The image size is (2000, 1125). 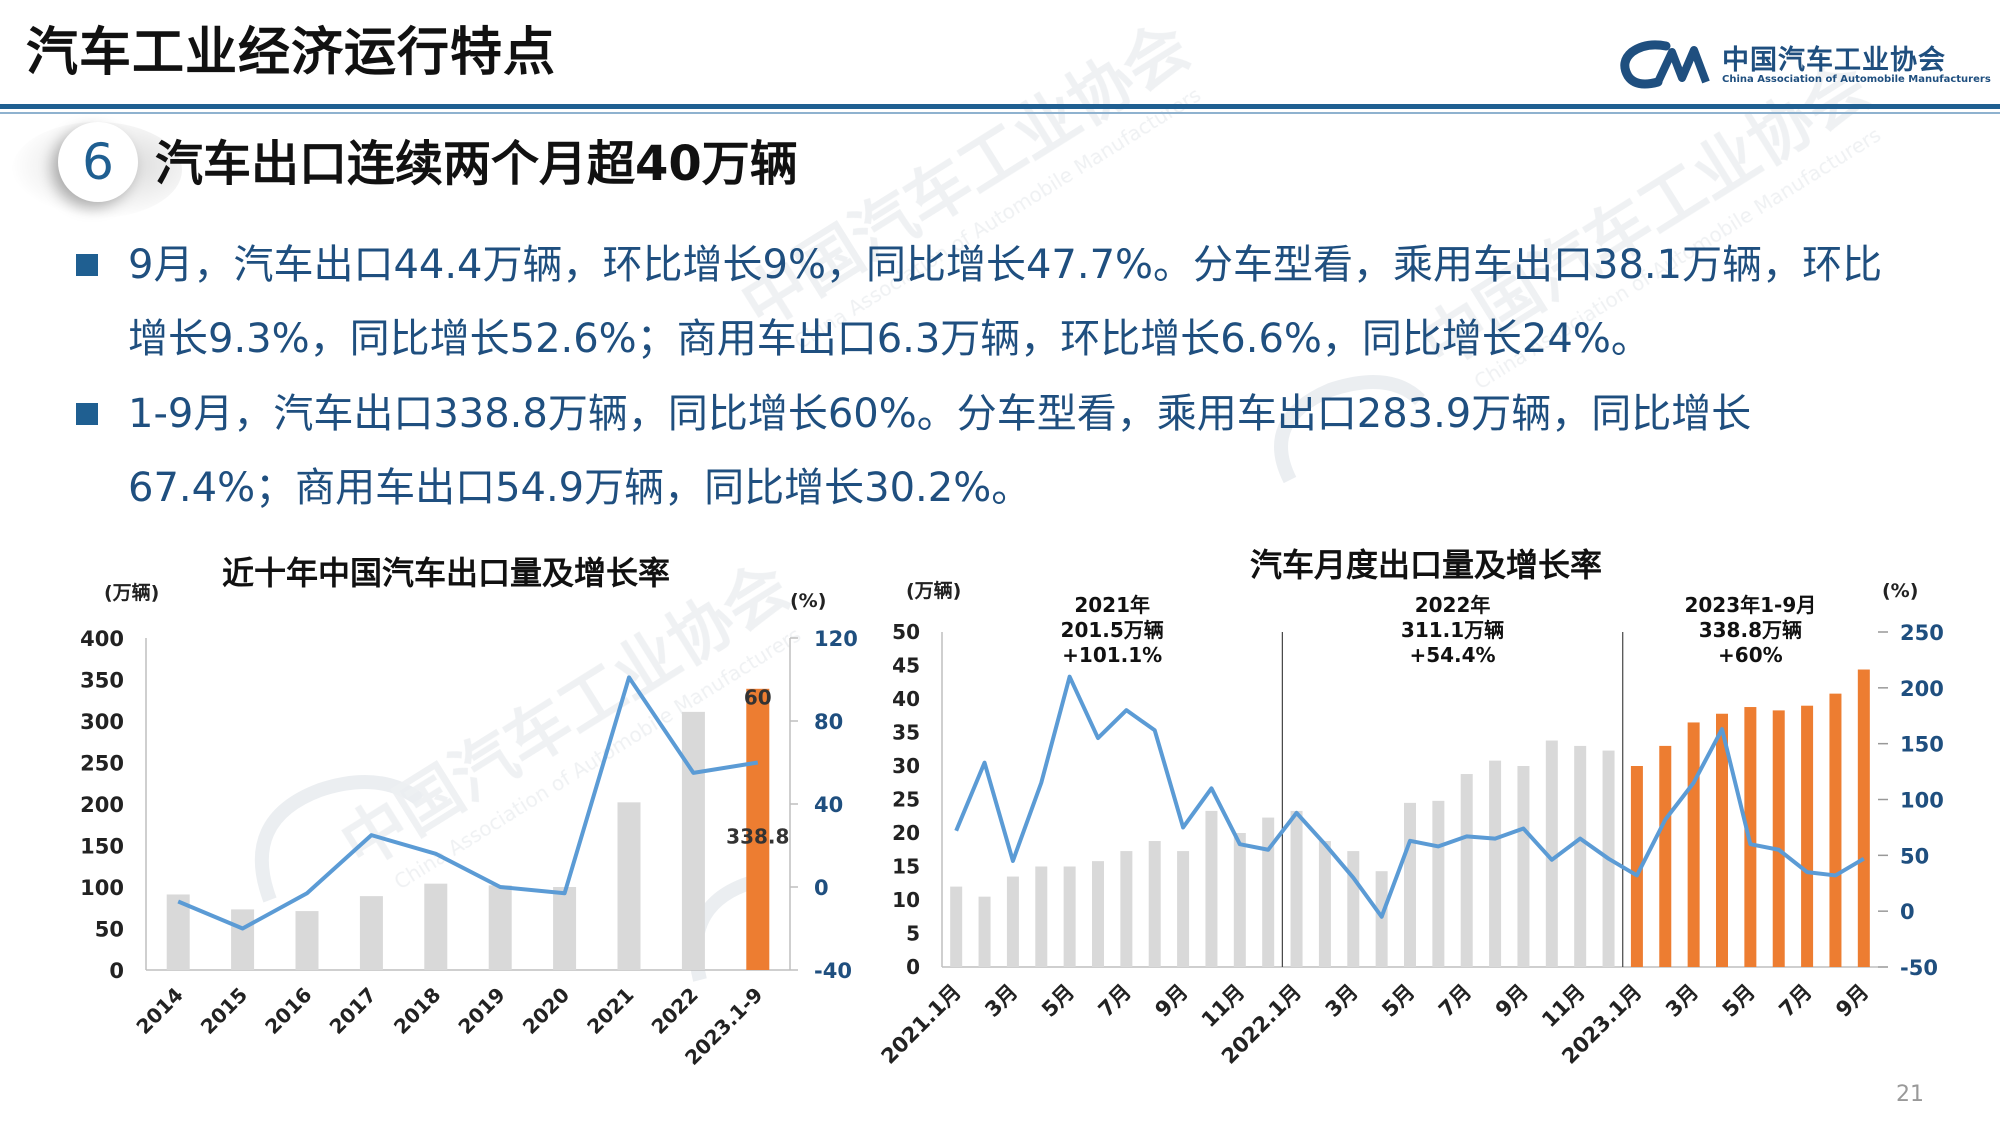 What do you see at coordinates (1426, 565) in the screenshot?
I see `chart2-title: 汽车月度出口量及增长率` at bounding box center [1426, 565].